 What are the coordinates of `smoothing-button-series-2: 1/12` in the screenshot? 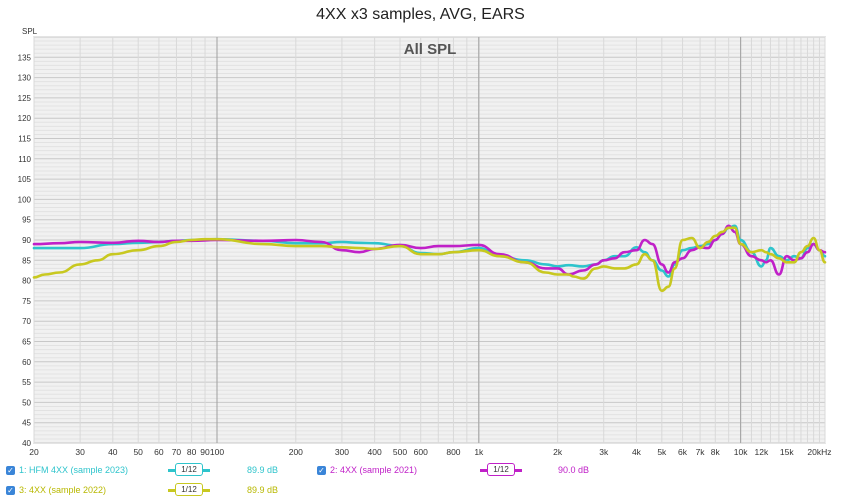 It's located at (501, 469).